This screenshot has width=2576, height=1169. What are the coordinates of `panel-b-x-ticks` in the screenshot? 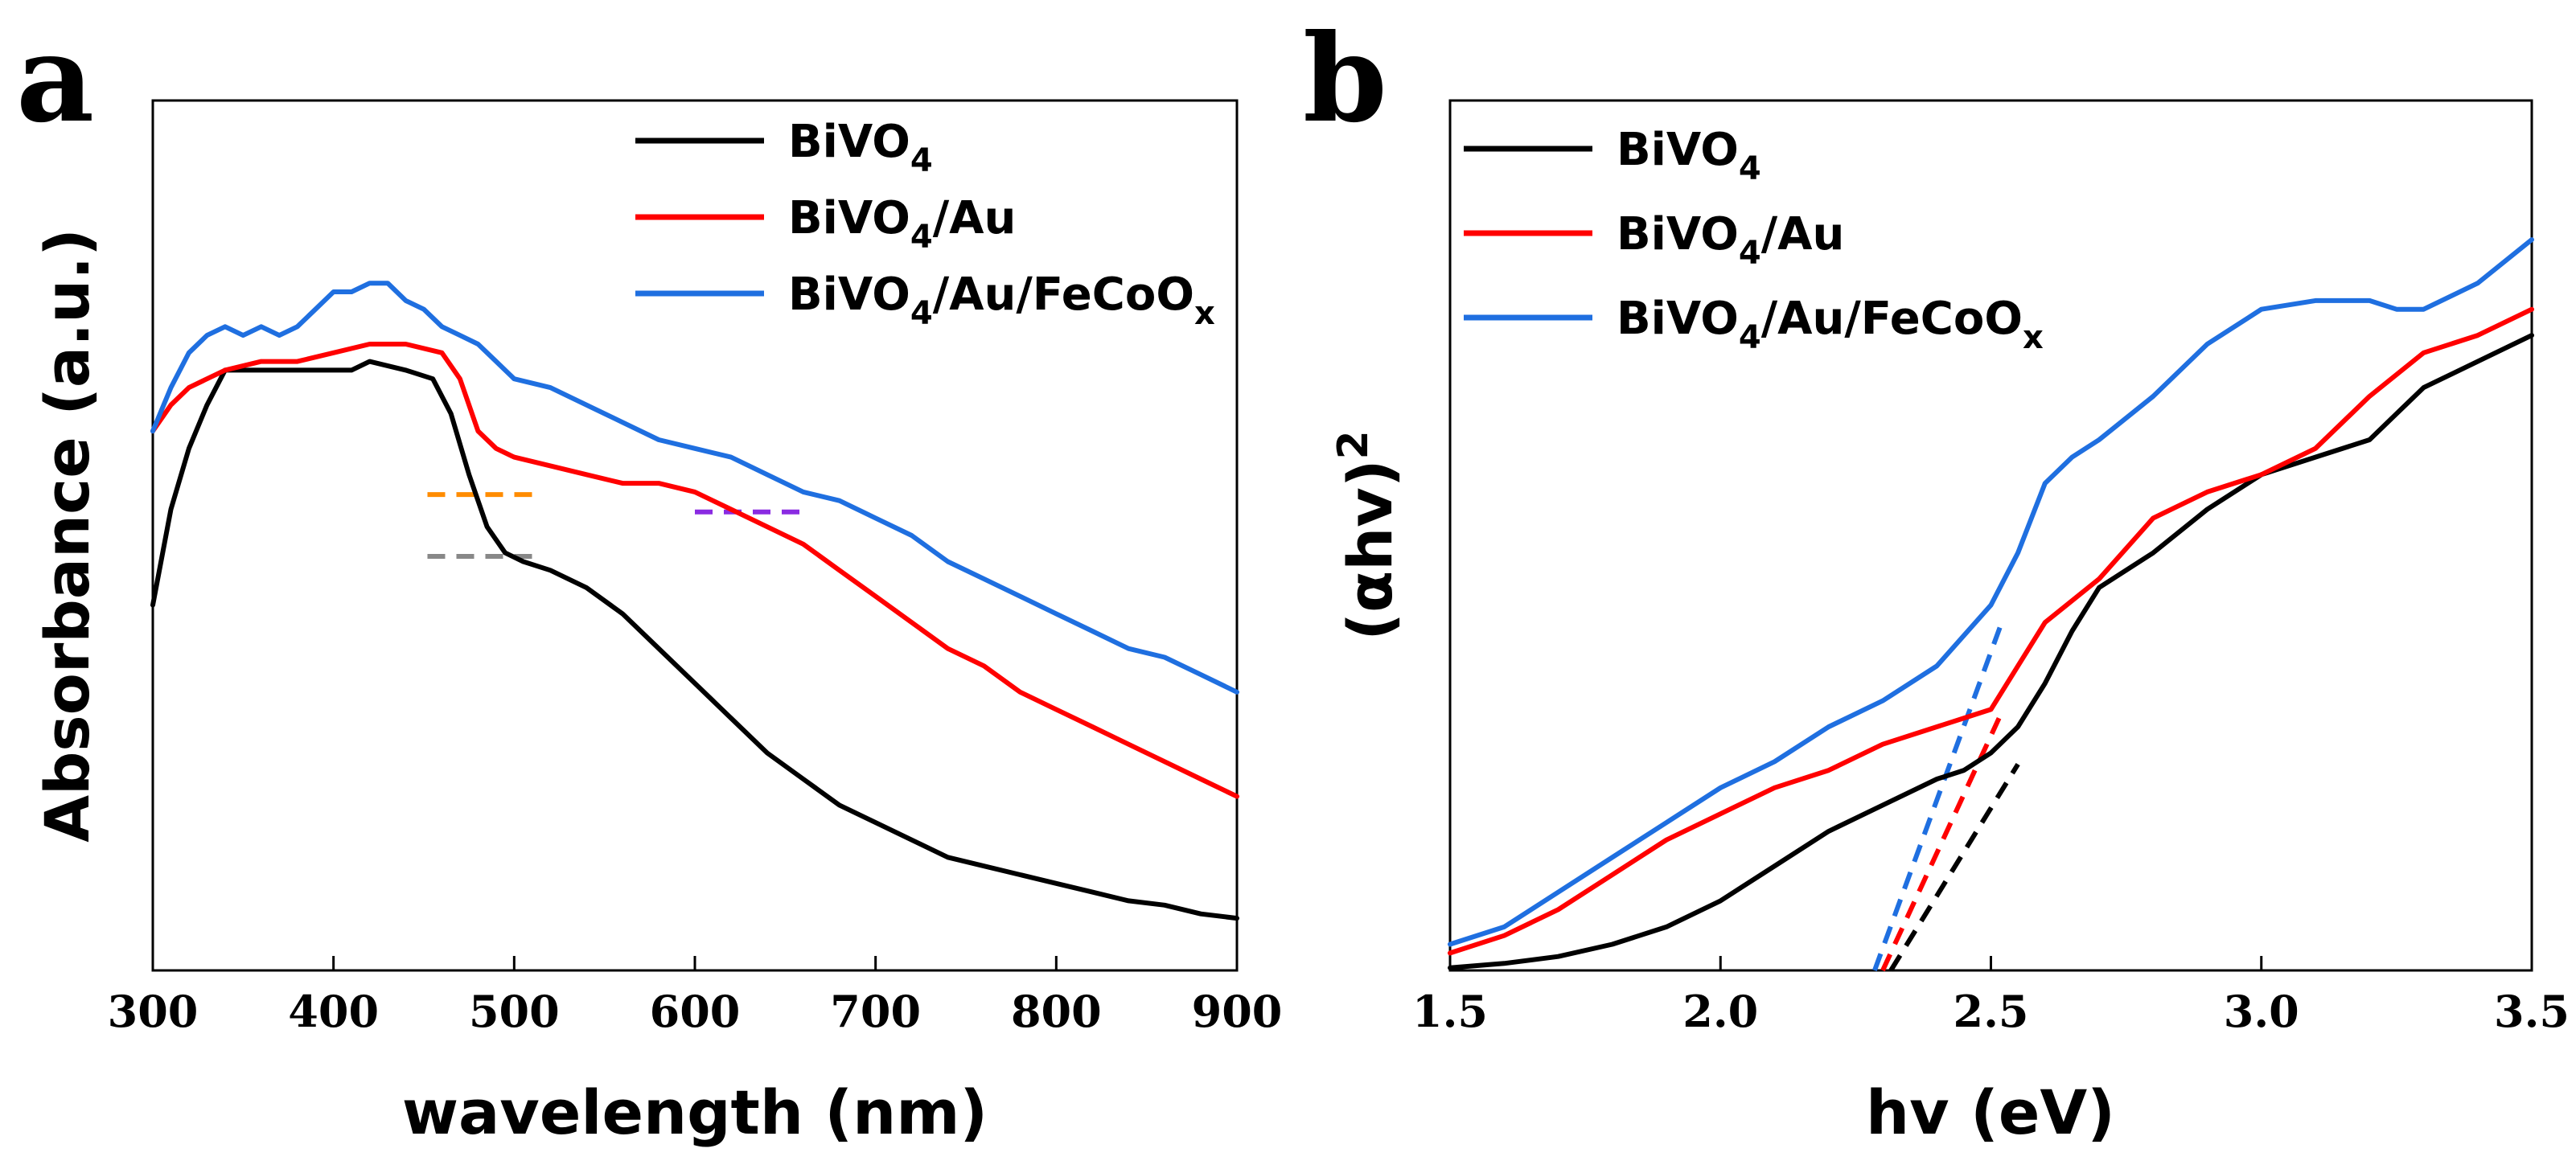 It's located at (1990, 963).